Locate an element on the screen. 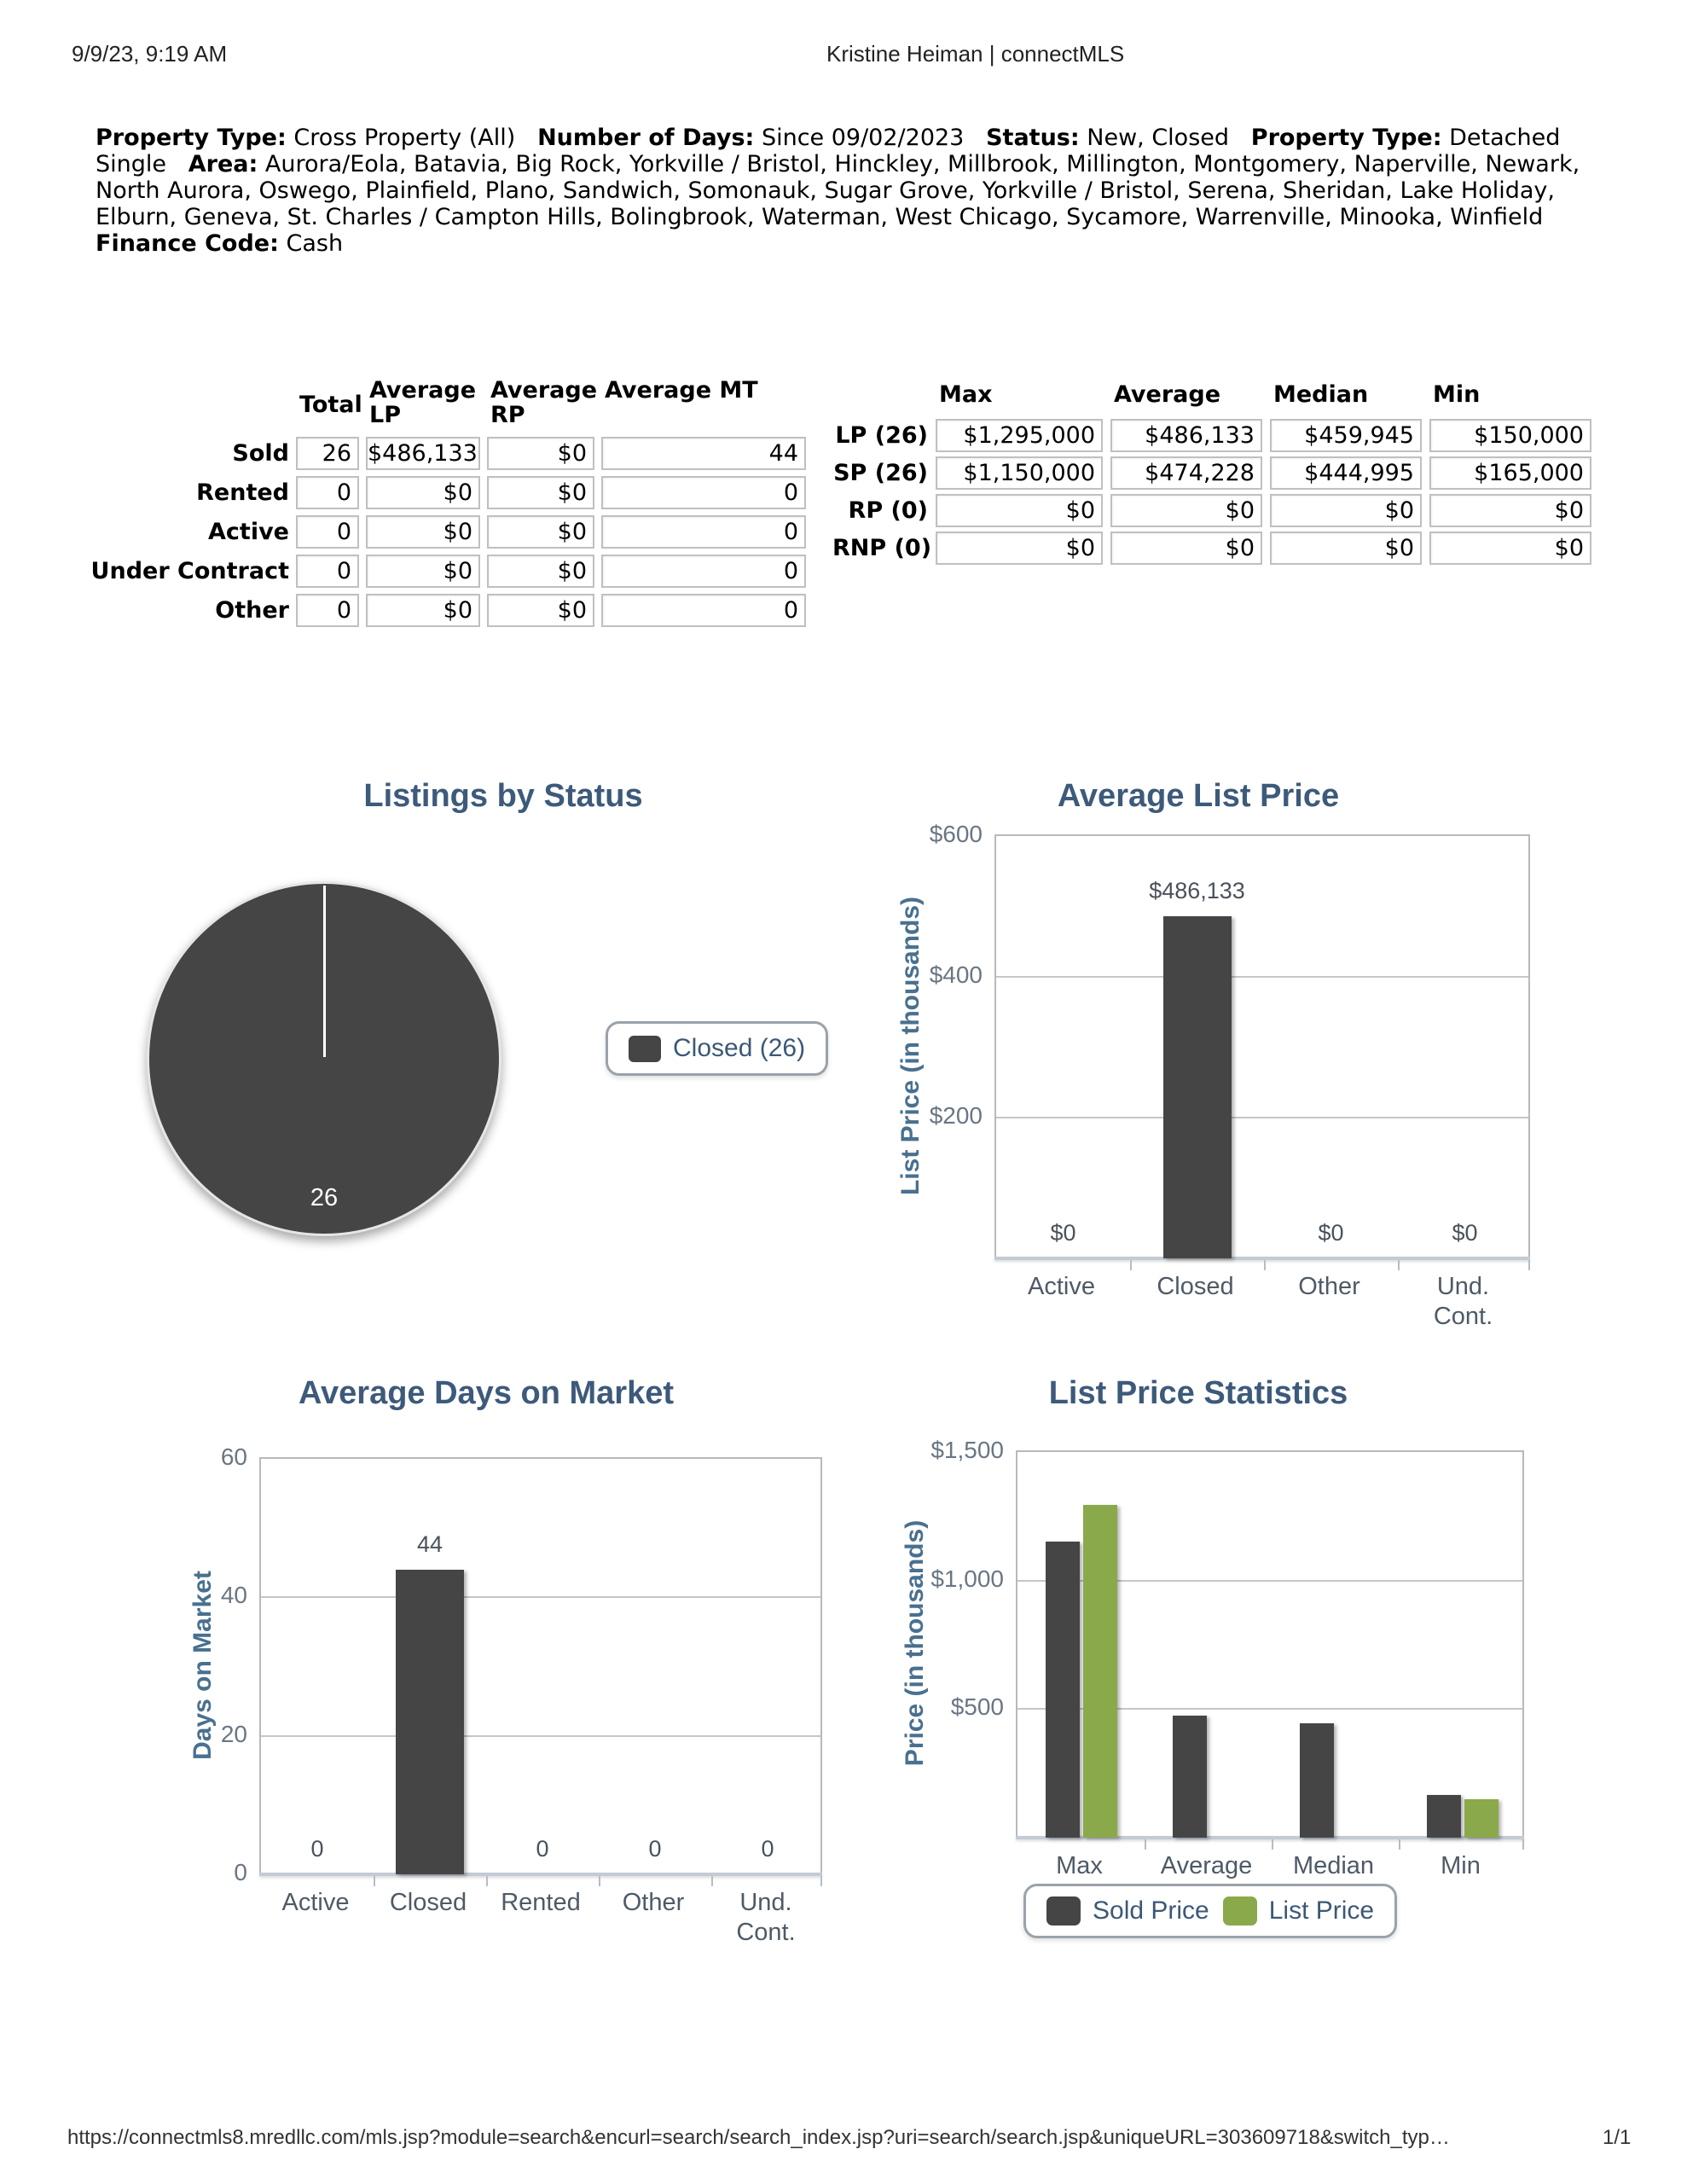  bar-closed is located at coordinates (430, 1721).